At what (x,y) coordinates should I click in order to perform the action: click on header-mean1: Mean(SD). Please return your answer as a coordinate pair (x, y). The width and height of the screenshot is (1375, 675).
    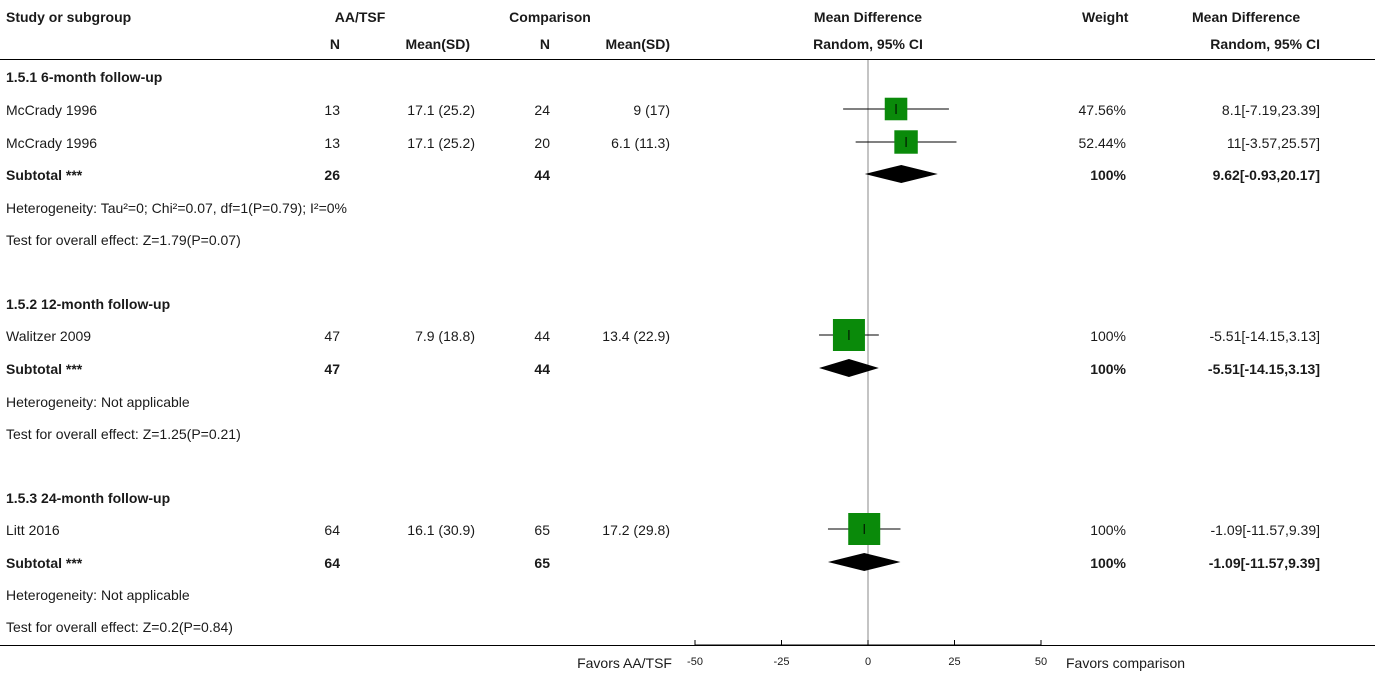
    Looking at the image, I should click on (437, 44).